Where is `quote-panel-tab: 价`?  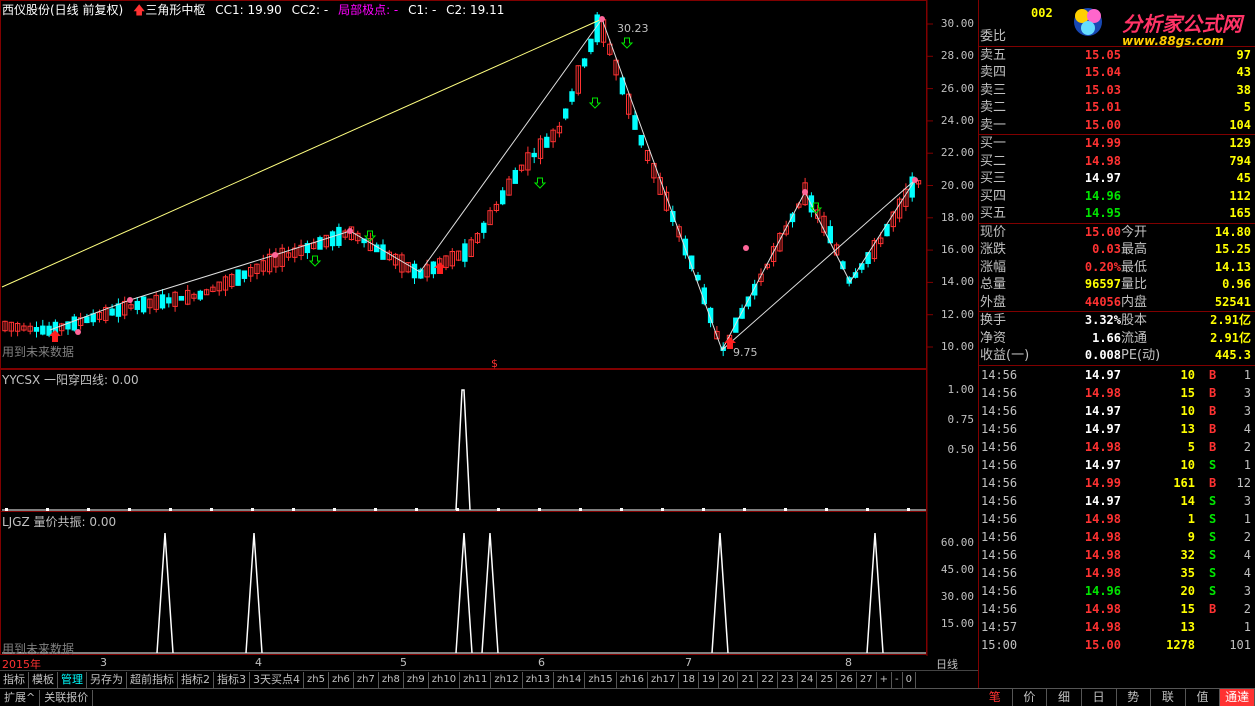 quote-panel-tab: 价 is located at coordinates (1030, 697).